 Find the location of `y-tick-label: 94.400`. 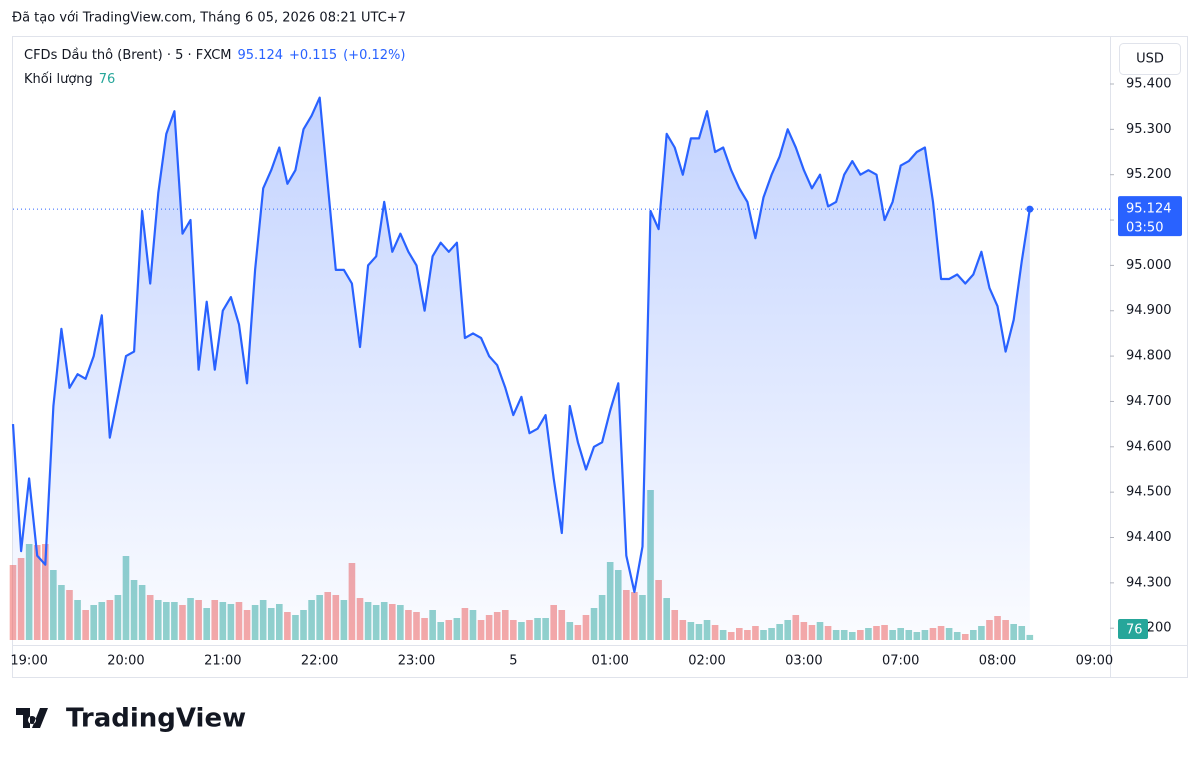

y-tick-label: 94.400 is located at coordinates (1149, 537).